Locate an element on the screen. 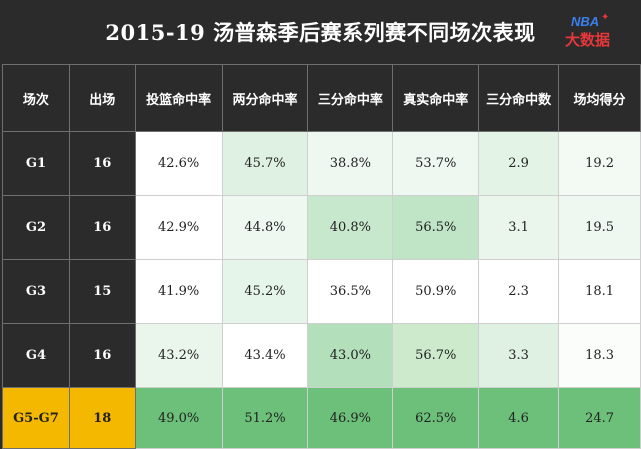 The width and height of the screenshot is (641, 449). two-pt-pct-cell: 44.8% is located at coordinates (265, 227).